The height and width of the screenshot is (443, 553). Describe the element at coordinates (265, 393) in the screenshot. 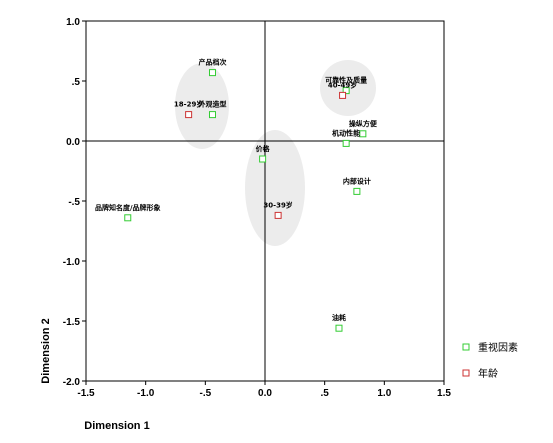

I see `x-tick-label: 0.0` at that location.